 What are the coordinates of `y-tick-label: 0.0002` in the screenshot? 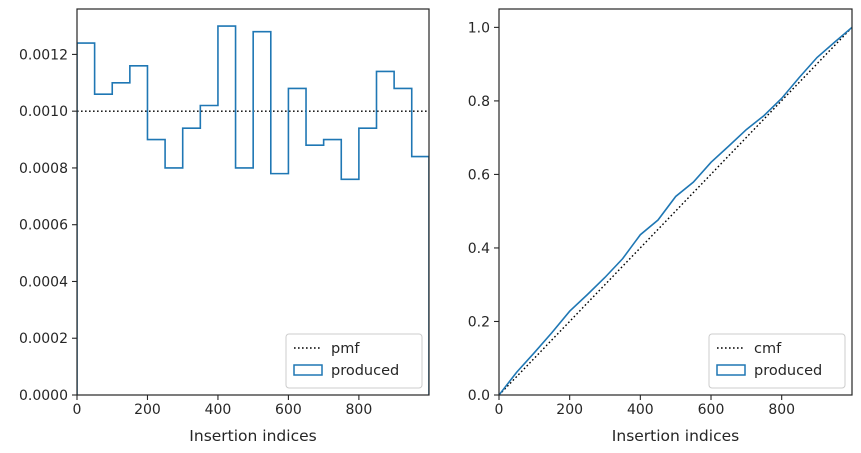 It's located at (43, 339).